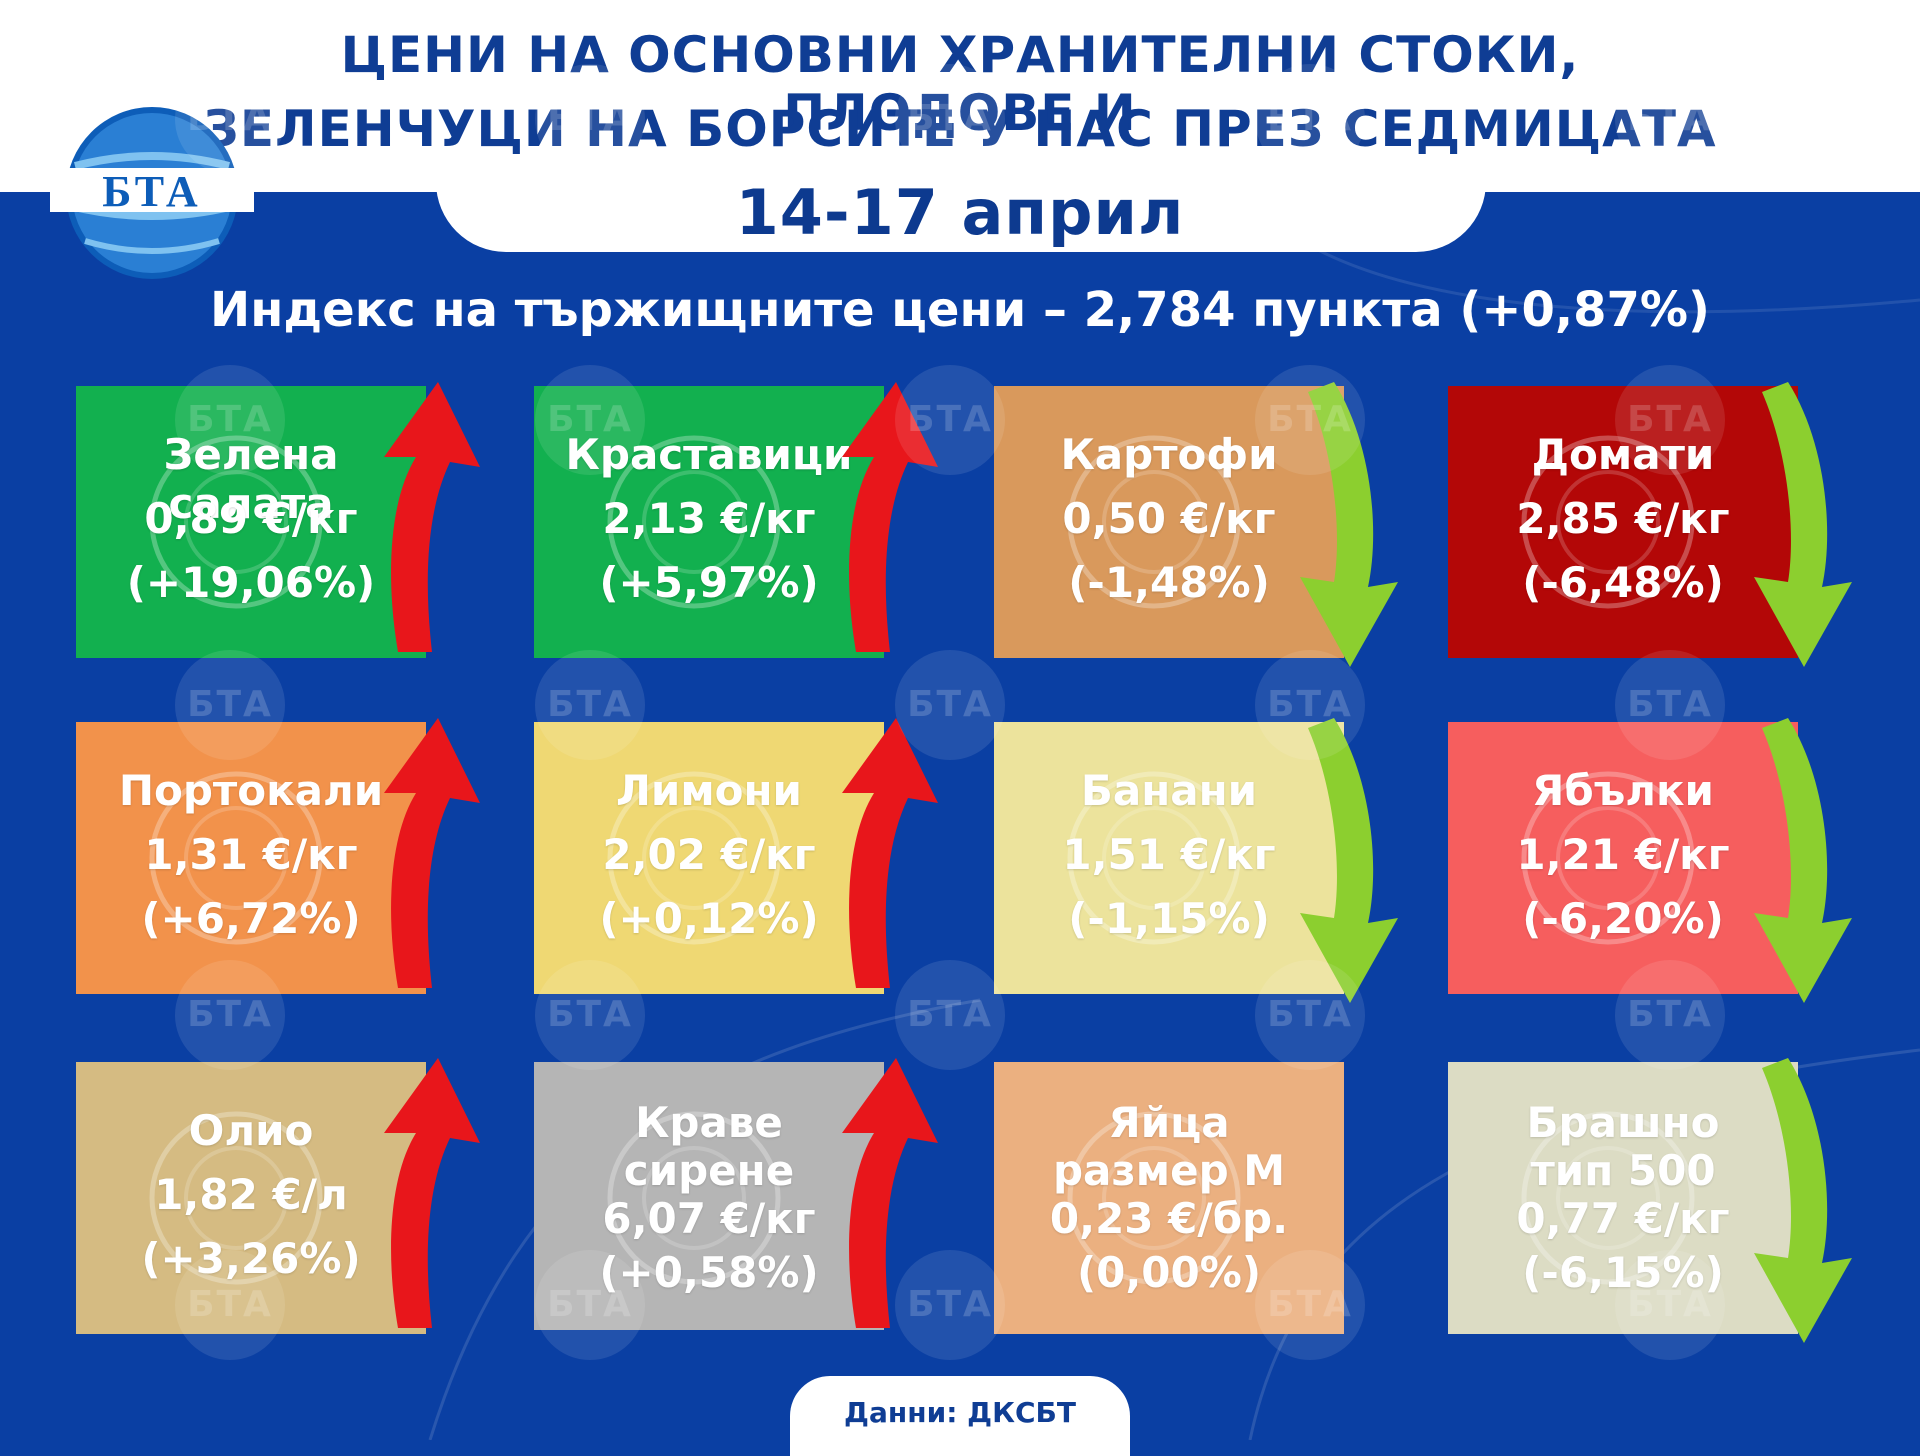  I want to click on price-card: Олио 1,82 €/л (+3,26%), so click(251, 1198).